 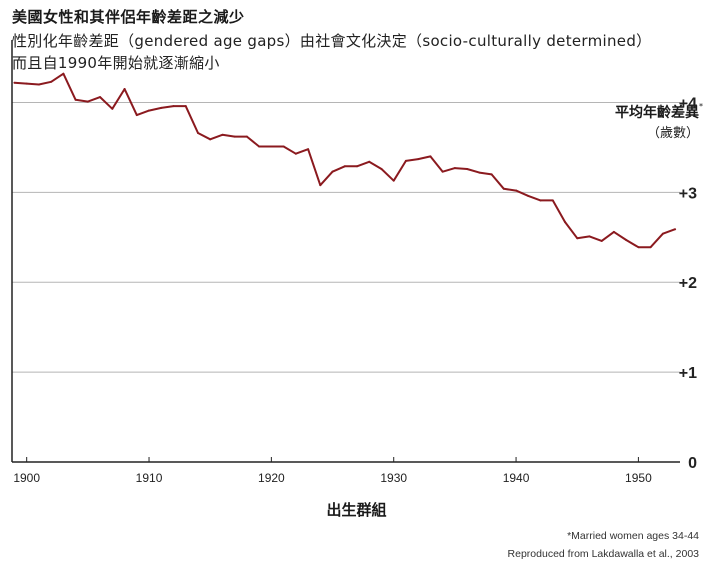 I want to click on y-tick-label: +1, so click(x=688, y=373).